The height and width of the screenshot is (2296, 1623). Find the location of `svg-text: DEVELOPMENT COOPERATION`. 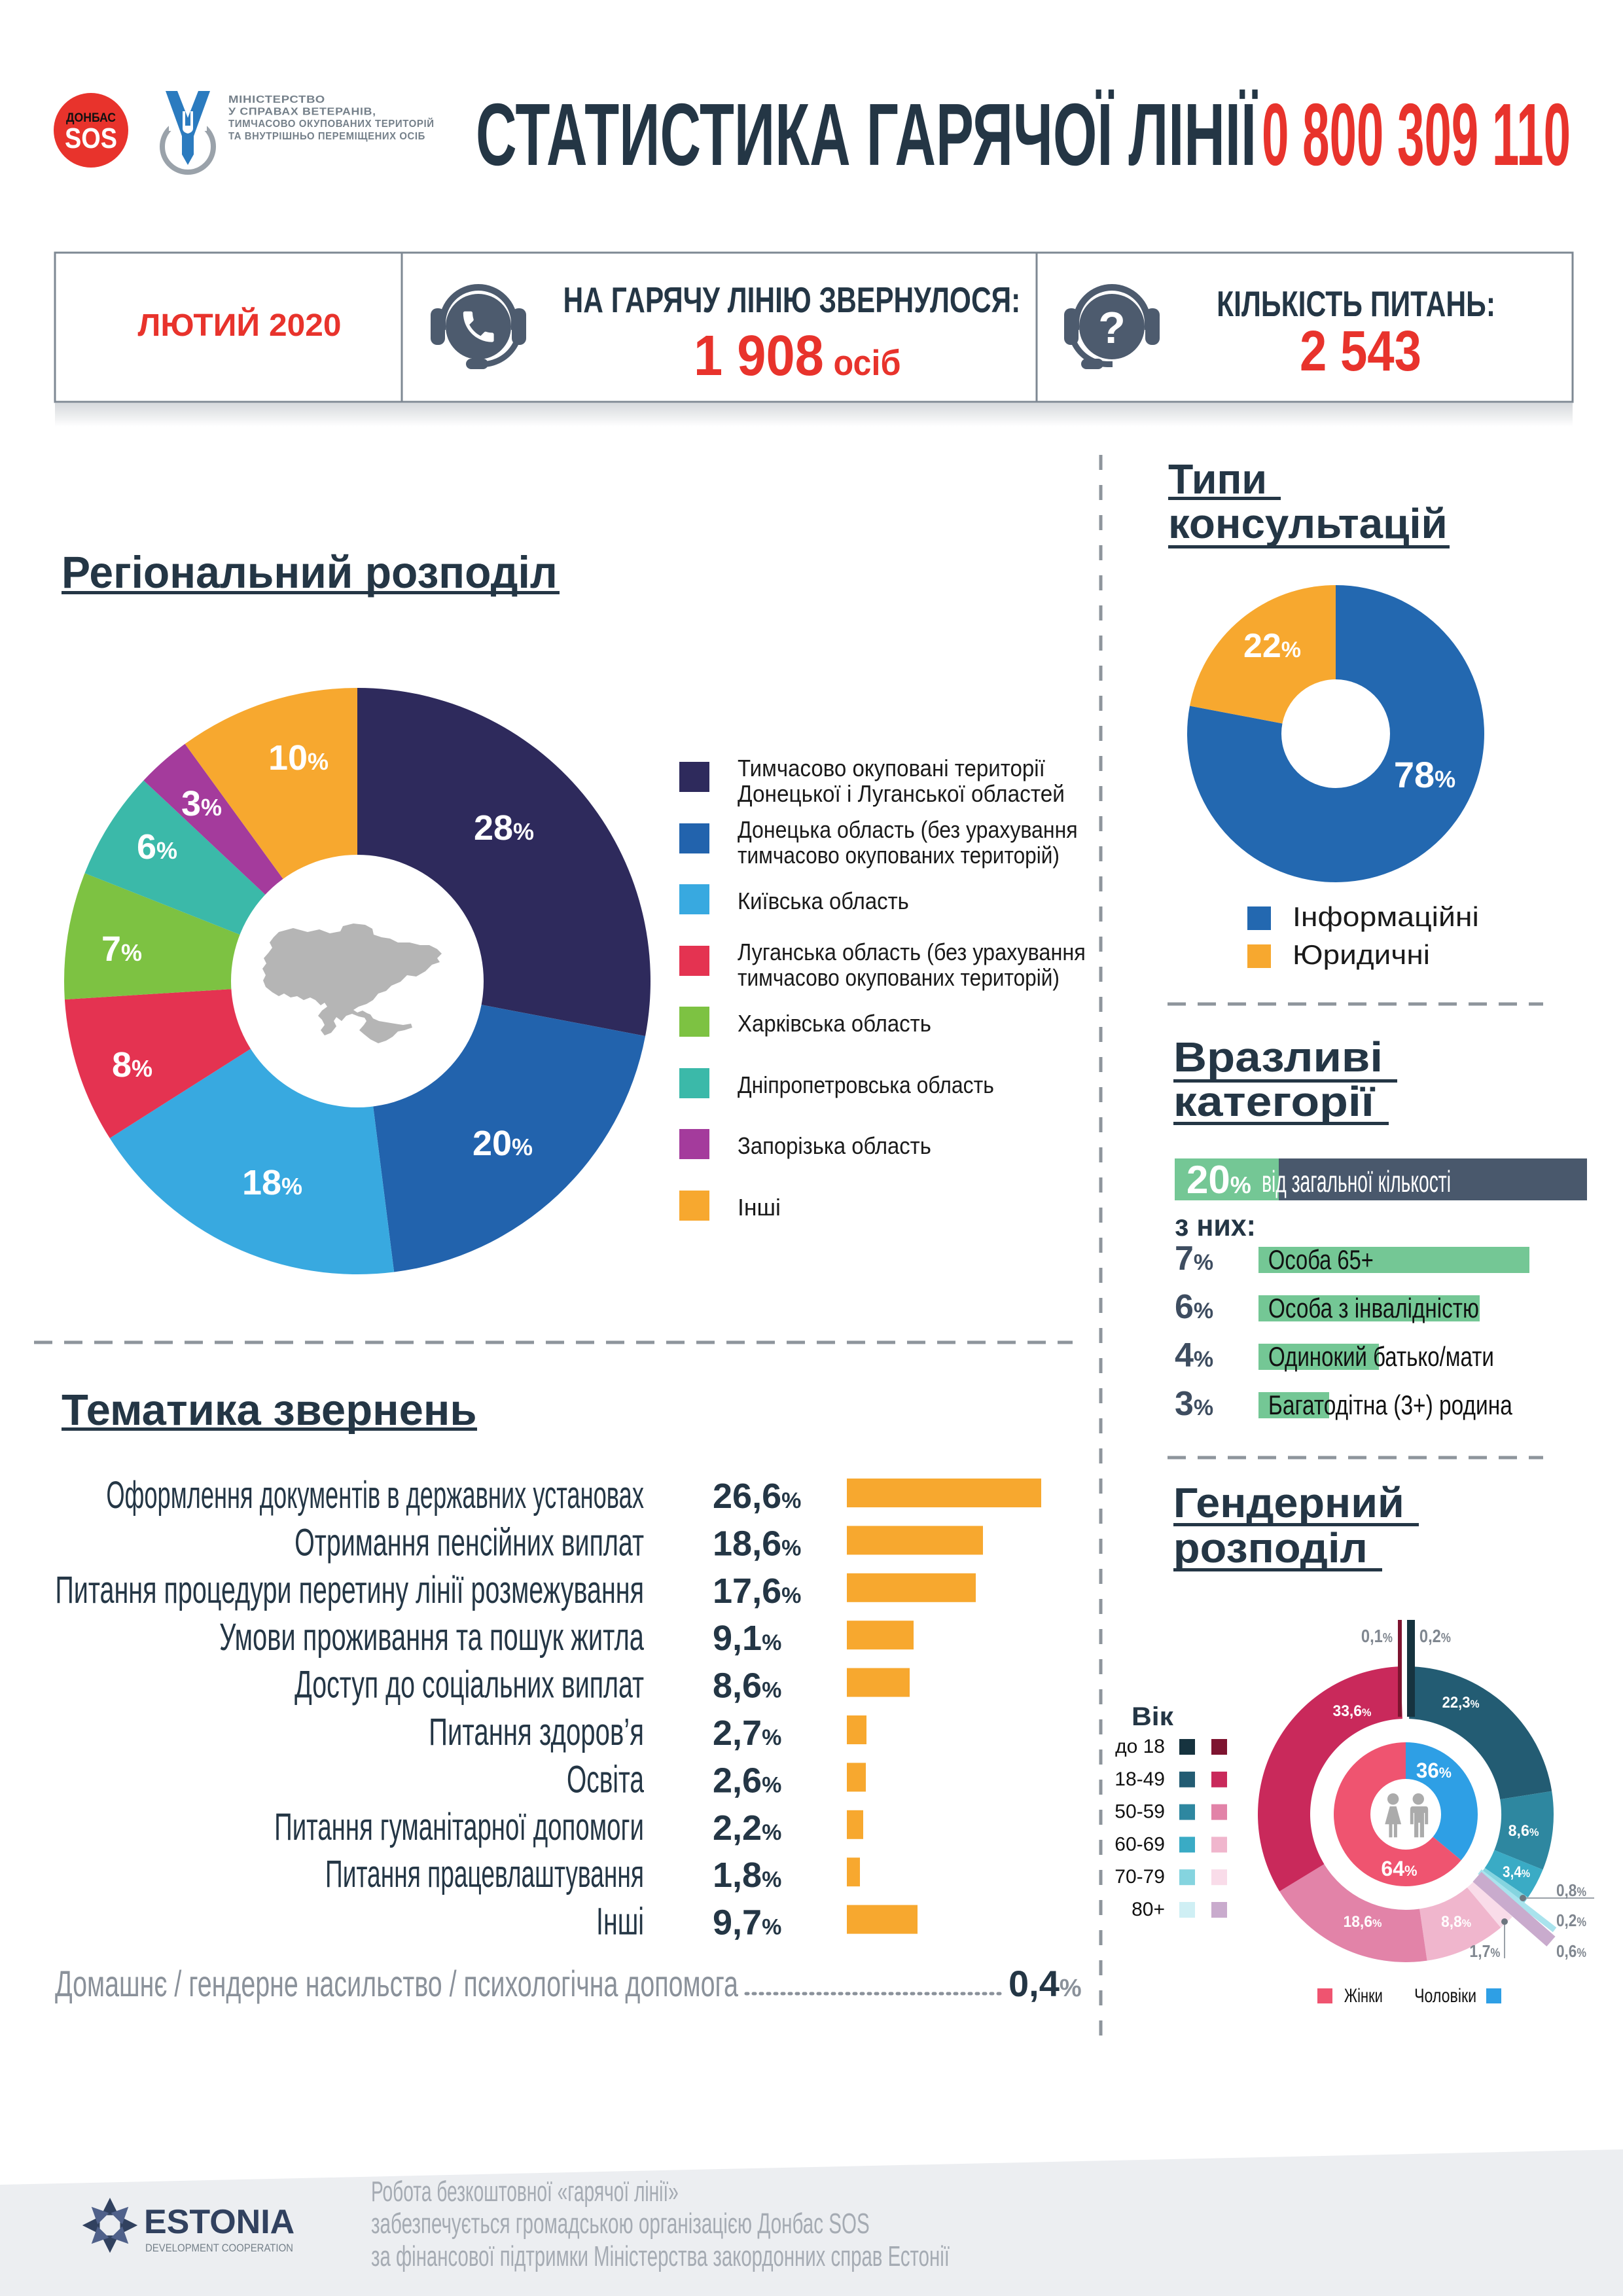

svg-text: DEVELOPMENT COOPERATION is located at coordinates (219, 2248).